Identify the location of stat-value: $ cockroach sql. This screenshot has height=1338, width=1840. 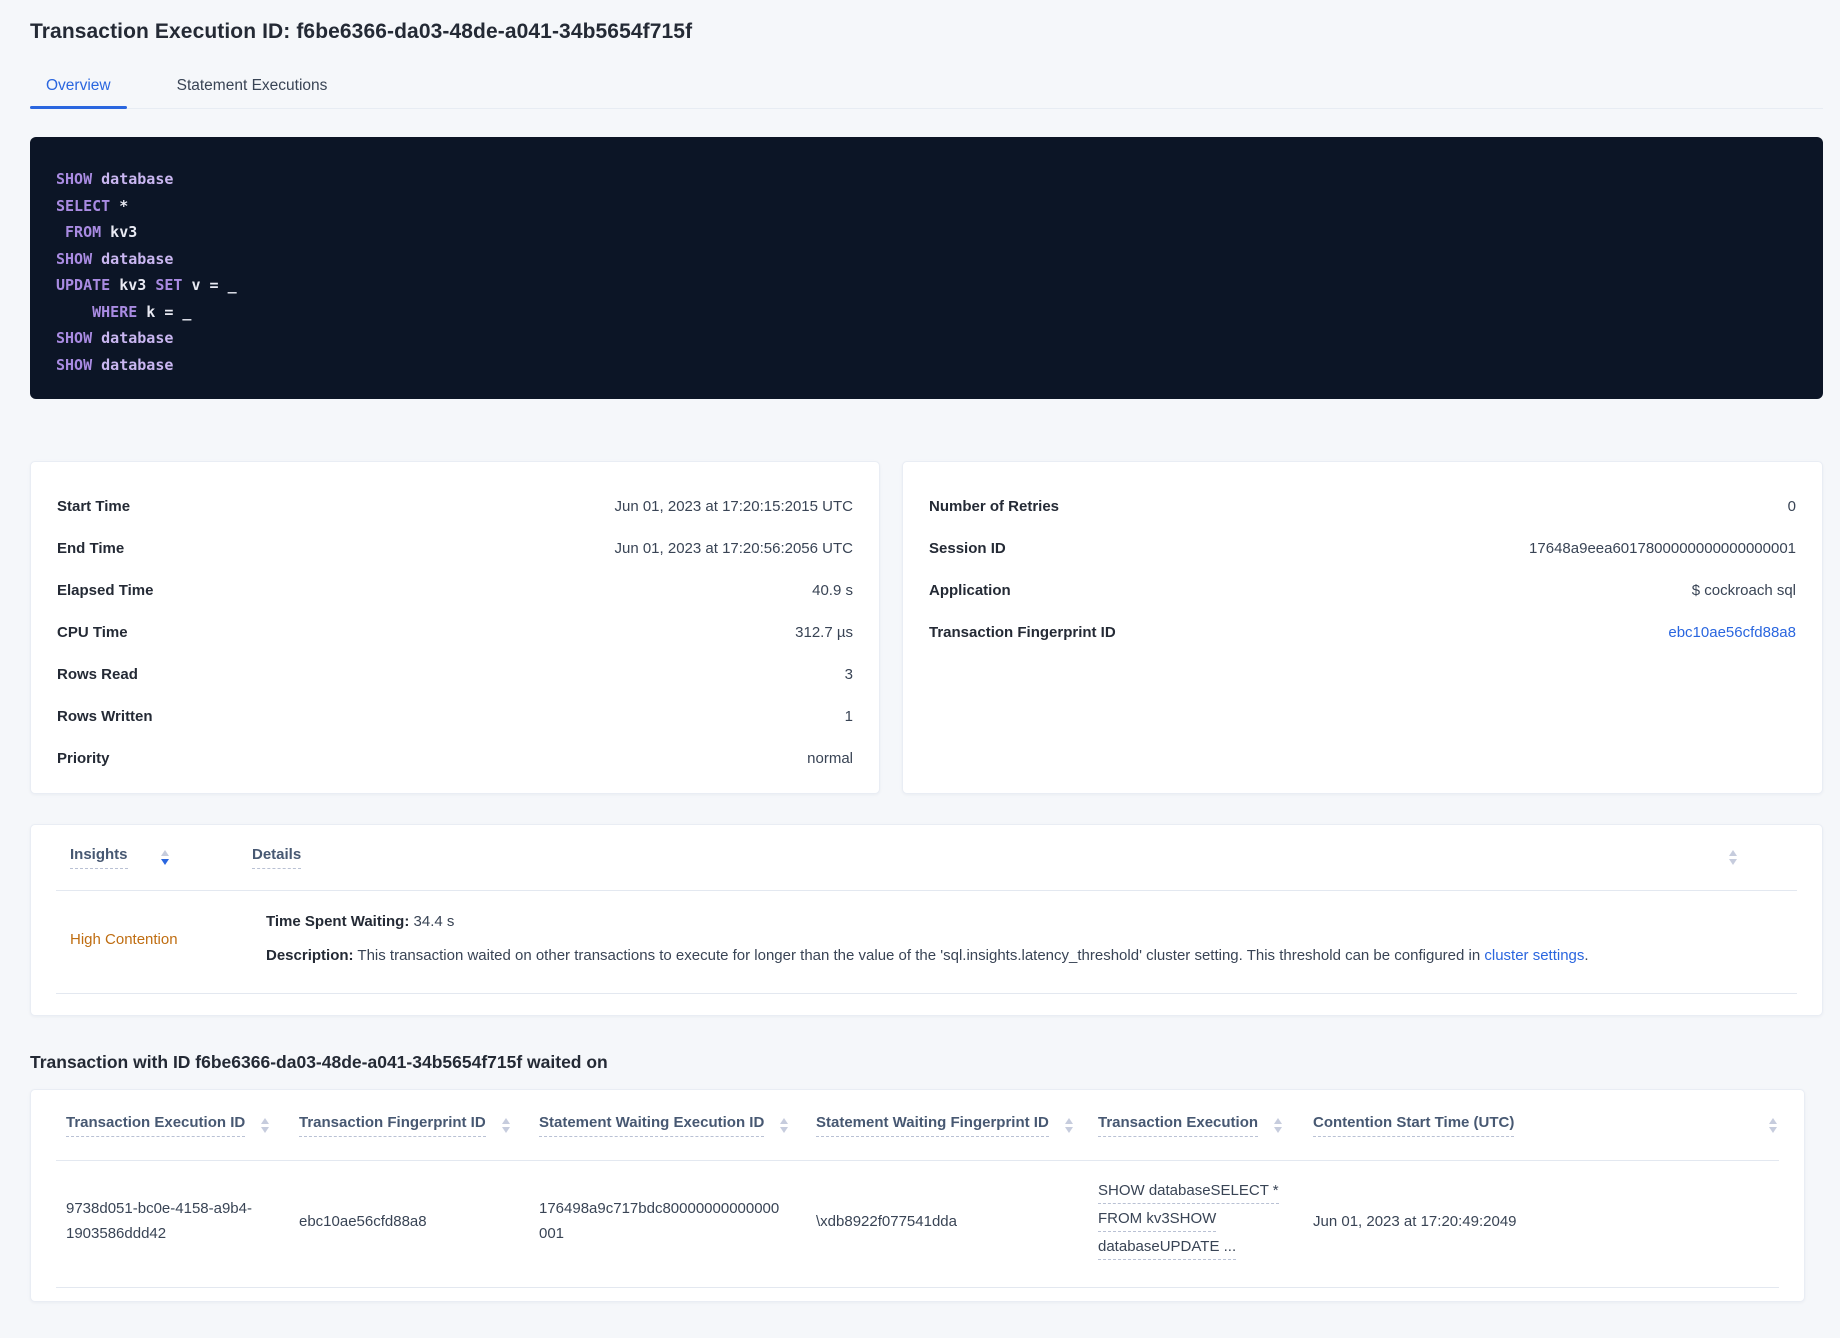
(1743, 590).